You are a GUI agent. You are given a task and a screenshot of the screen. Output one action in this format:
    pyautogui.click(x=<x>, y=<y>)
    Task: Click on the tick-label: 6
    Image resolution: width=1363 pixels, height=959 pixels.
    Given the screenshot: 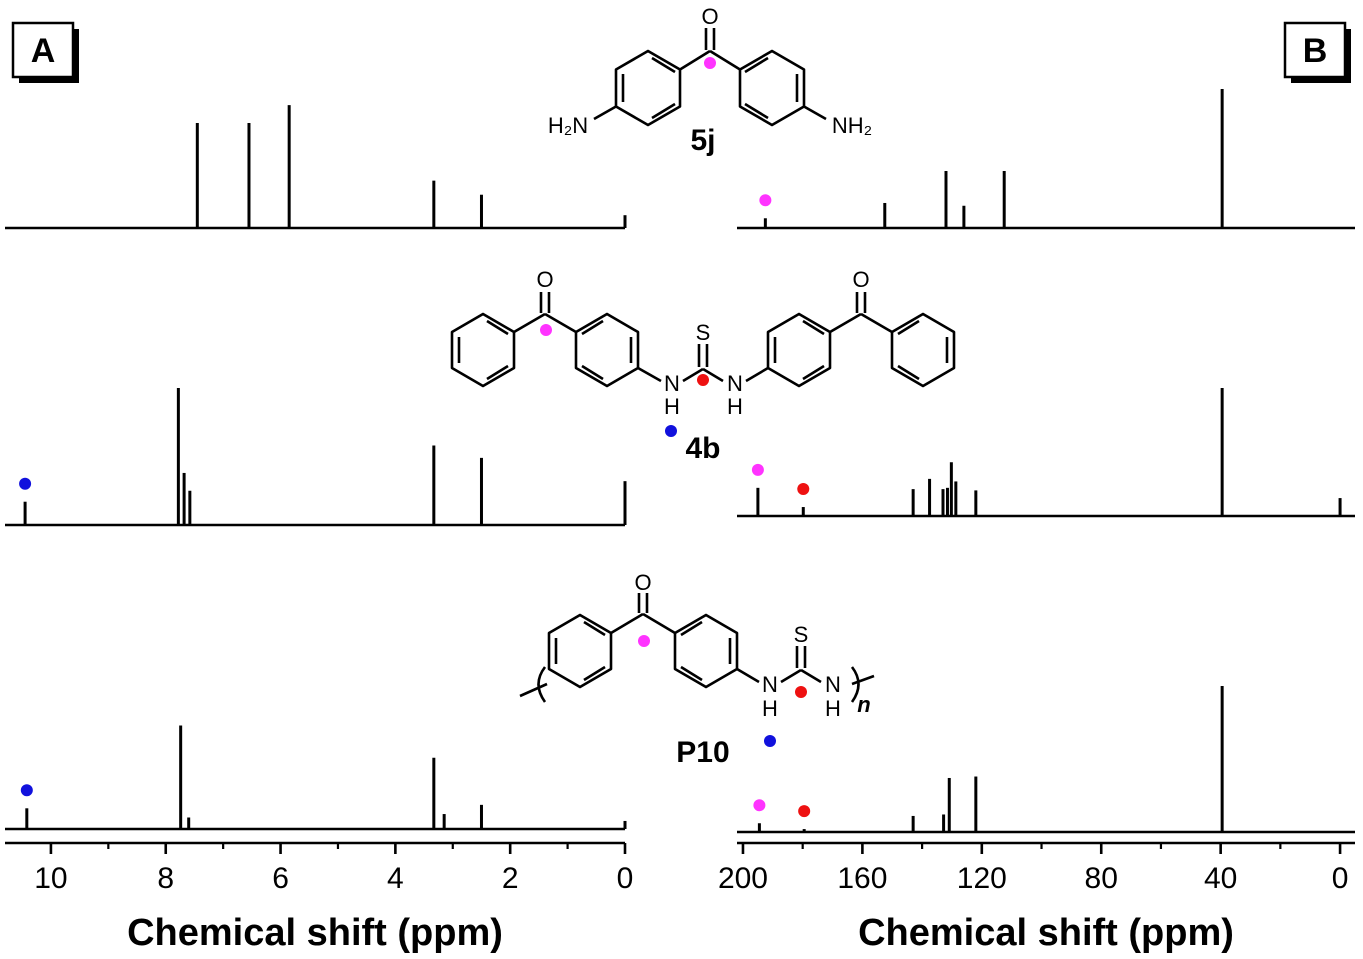 What is the action you would take?
    pyautogui.click(x=280, y=878)
    